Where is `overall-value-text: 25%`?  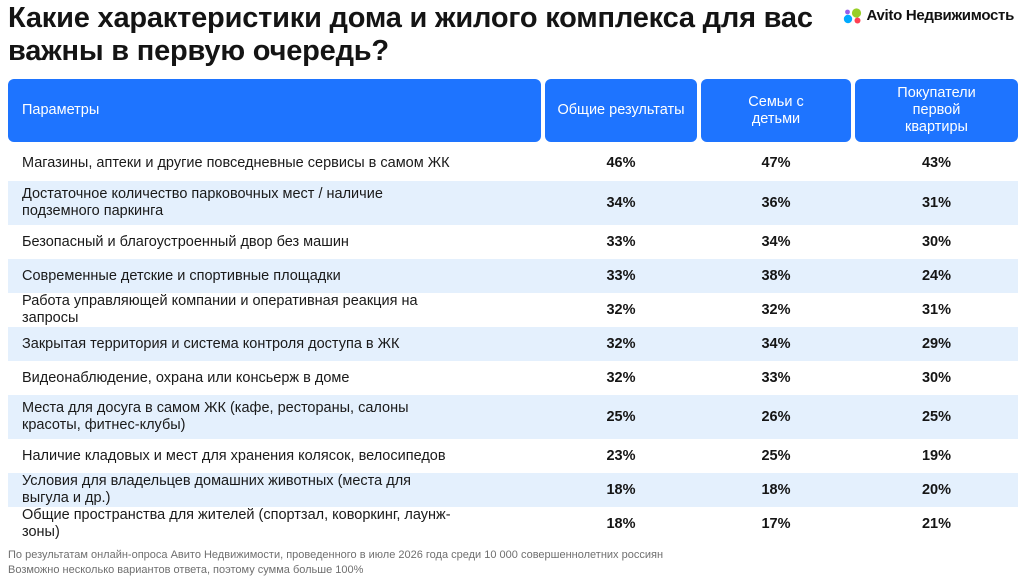
overall-value-text: 25% is located at coordinates (621, 416).